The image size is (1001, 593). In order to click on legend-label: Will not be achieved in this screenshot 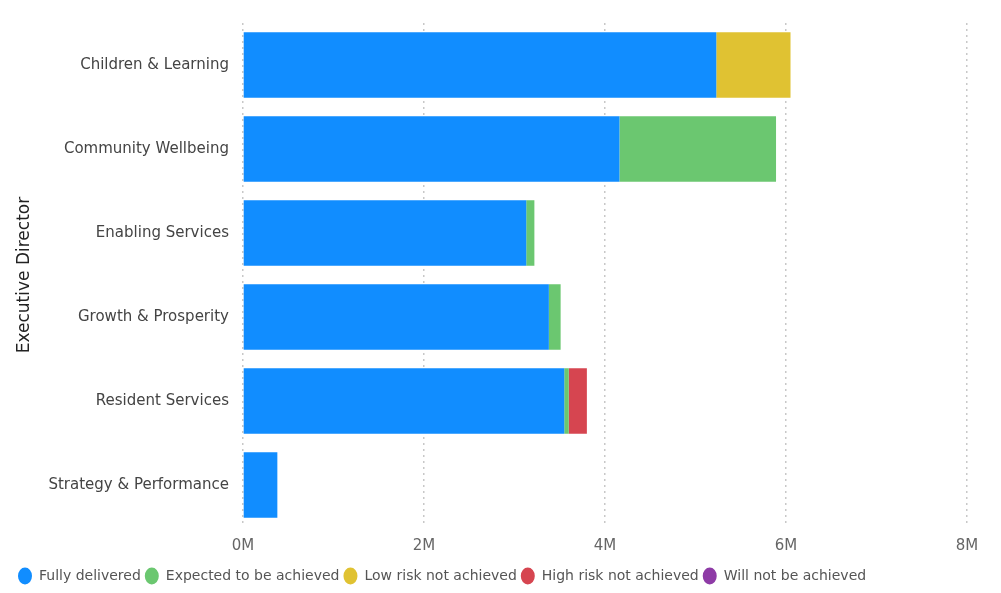, I will do `click(795, 574)`.